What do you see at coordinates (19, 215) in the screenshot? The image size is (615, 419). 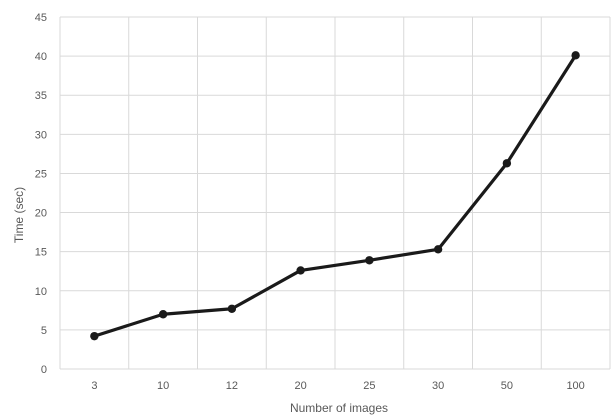 I see `y-axis-title: Time (sec)` at bounding box center [19, 215].